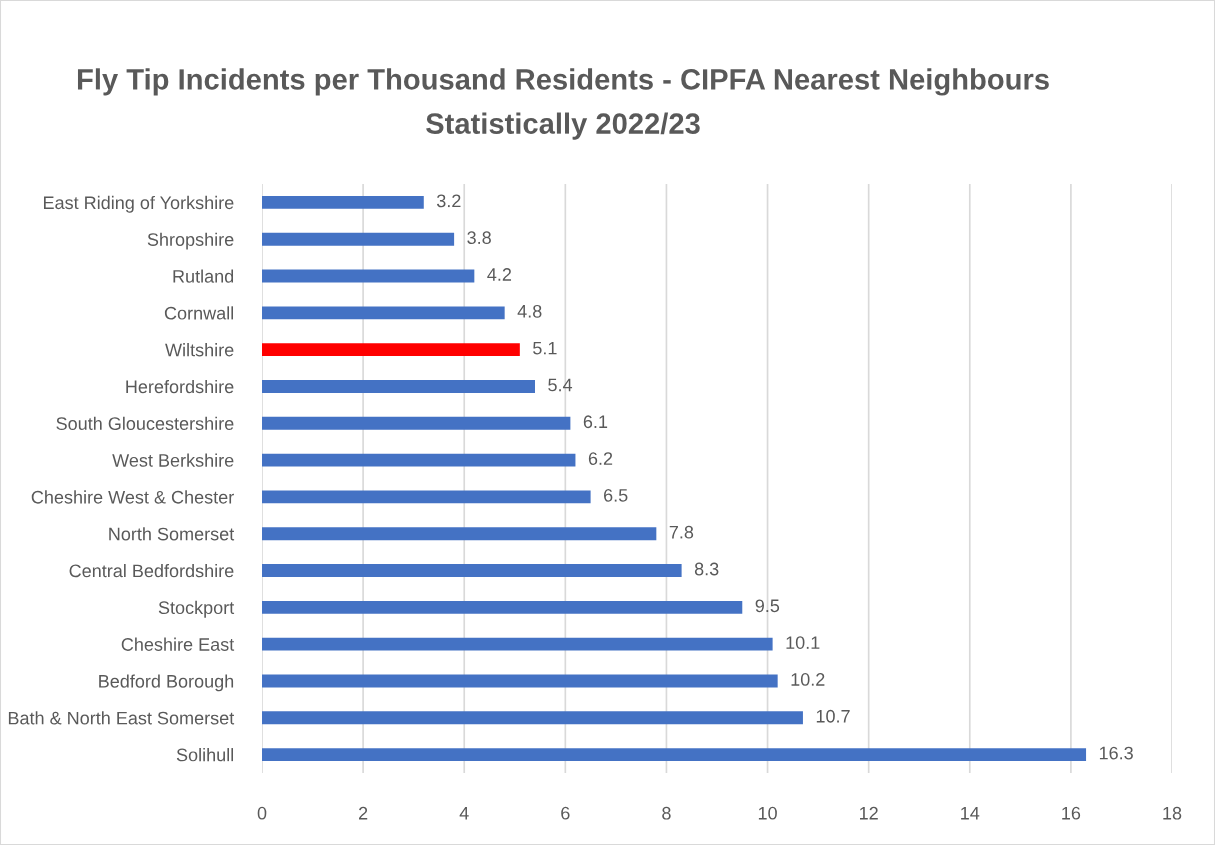  What do you see at coordinates (121, 718) in the screenshot?
I see `y-tick-label: Bath & North East Somerset` at bounding box center [121, 718].